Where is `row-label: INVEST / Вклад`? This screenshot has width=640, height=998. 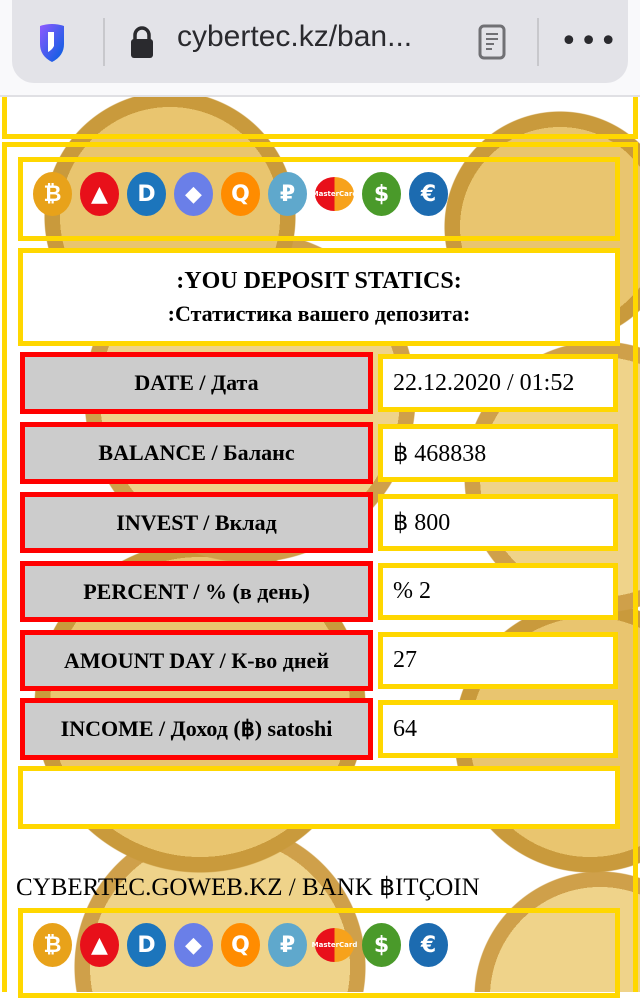
row-label: INVEST / Вклад is located at coordinates (196, 522).